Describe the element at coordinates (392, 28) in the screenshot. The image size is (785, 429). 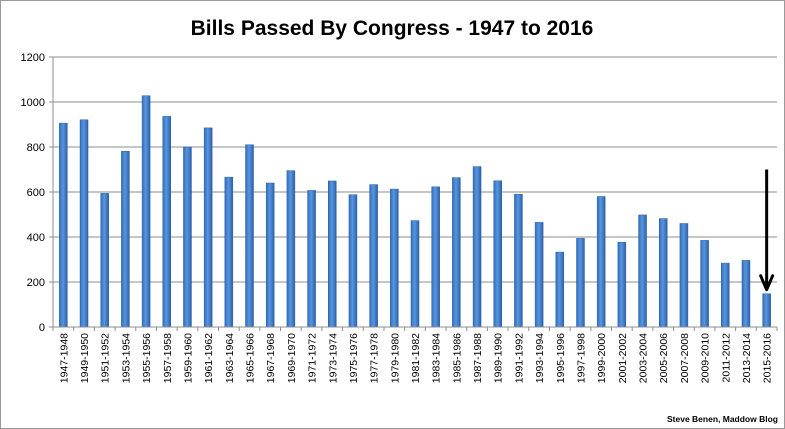
I see `chart-title: Bills Passed By Congress - 1947 to 2016` at that location.